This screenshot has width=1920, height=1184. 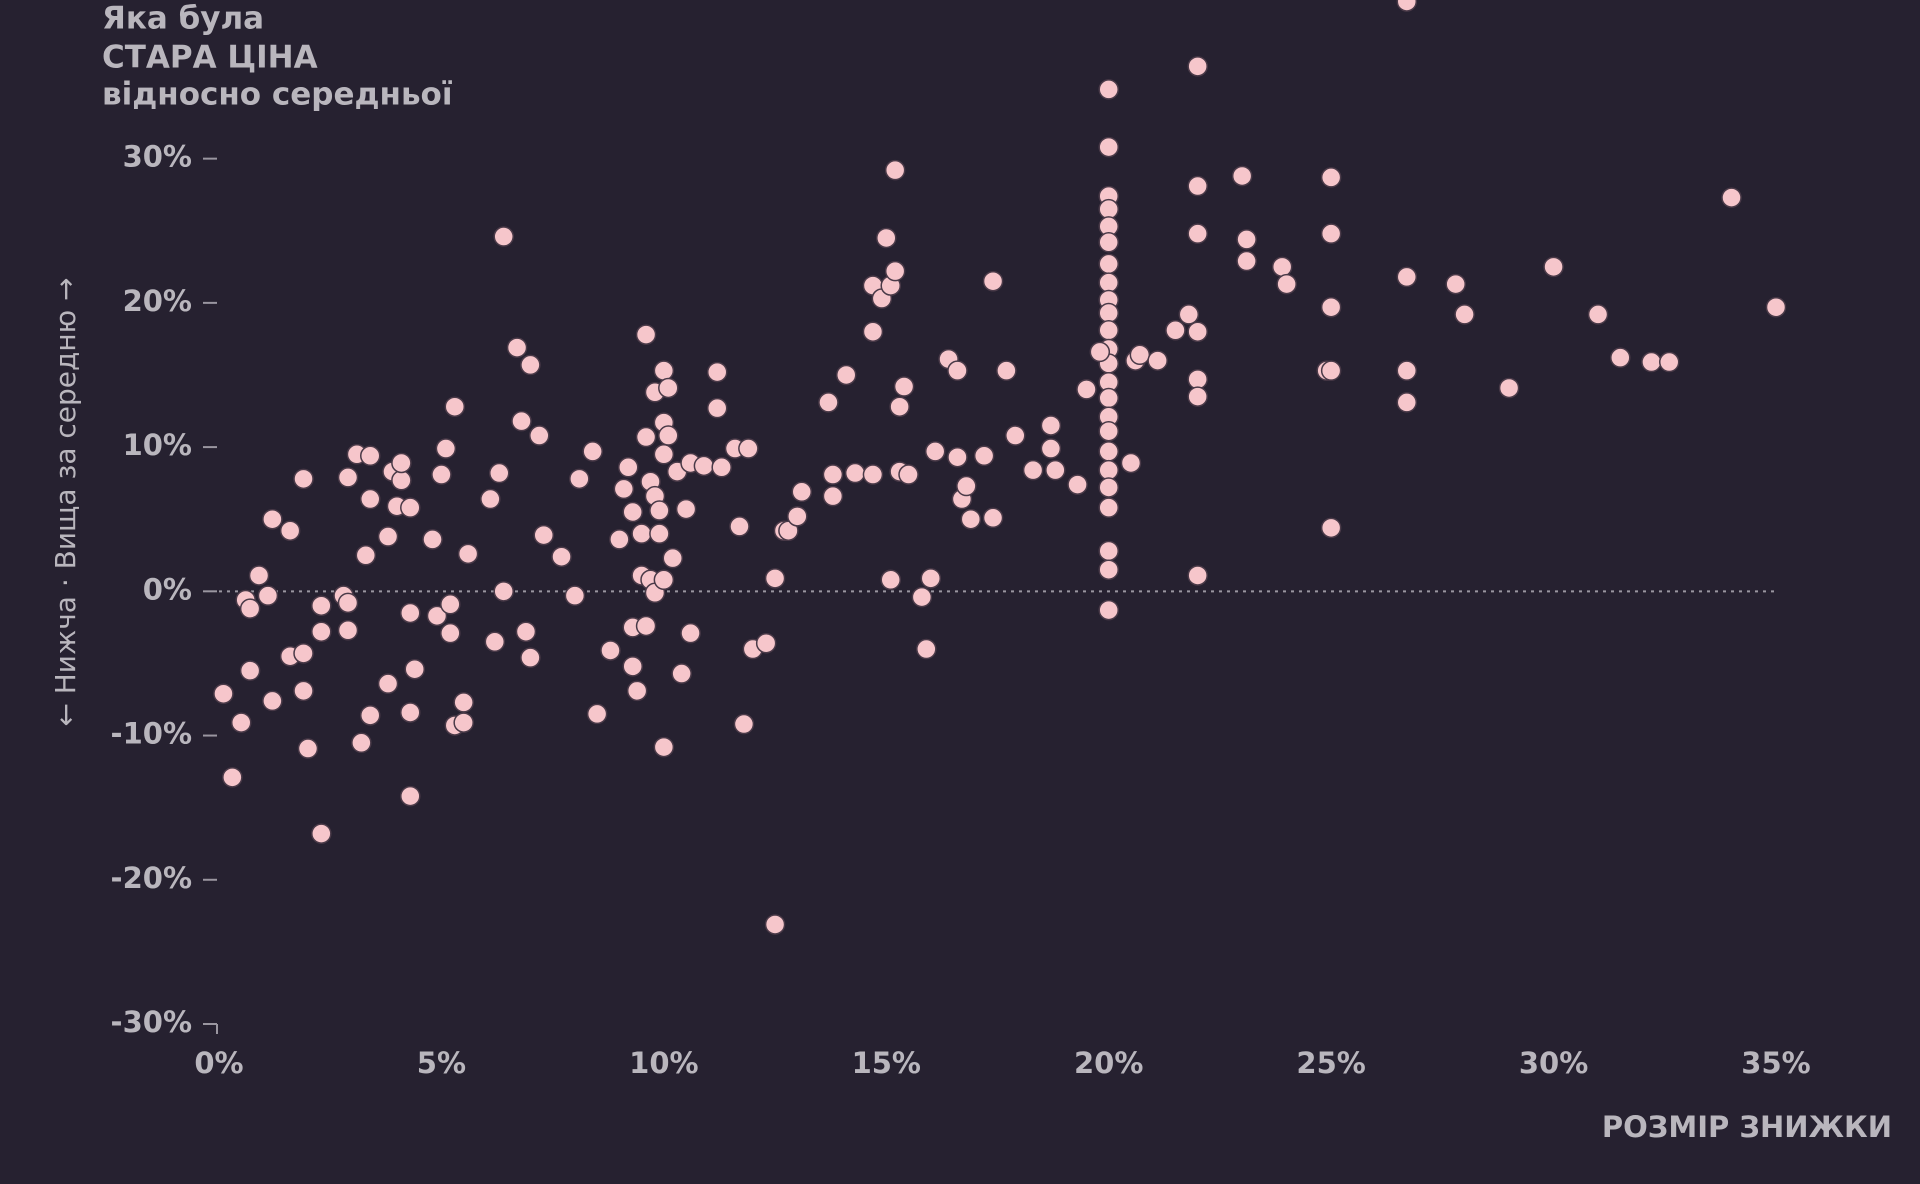 I want to click on x-tick-label: 0%, so click(x=218, y=1063).